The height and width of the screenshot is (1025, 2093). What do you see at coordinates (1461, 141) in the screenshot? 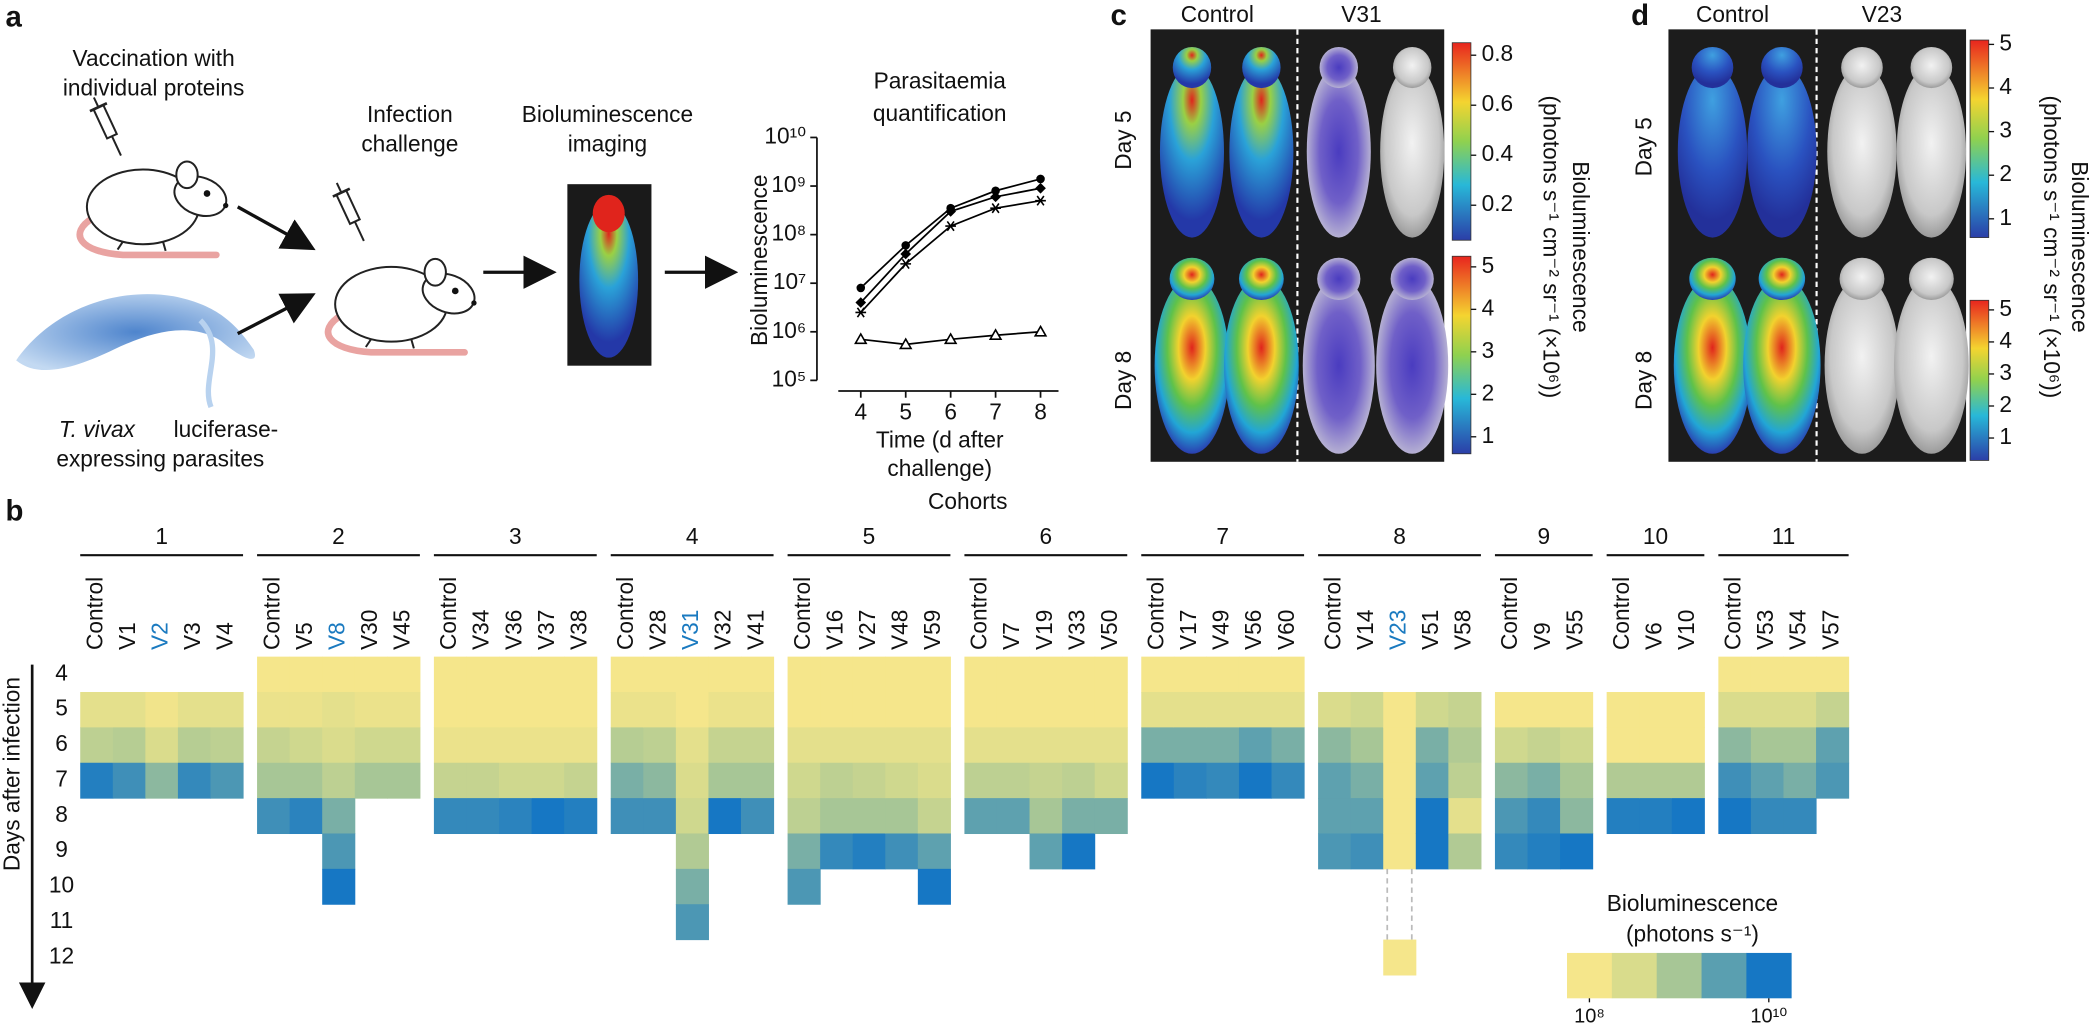
I see `colorbar` at bounding box center [1461, 141].